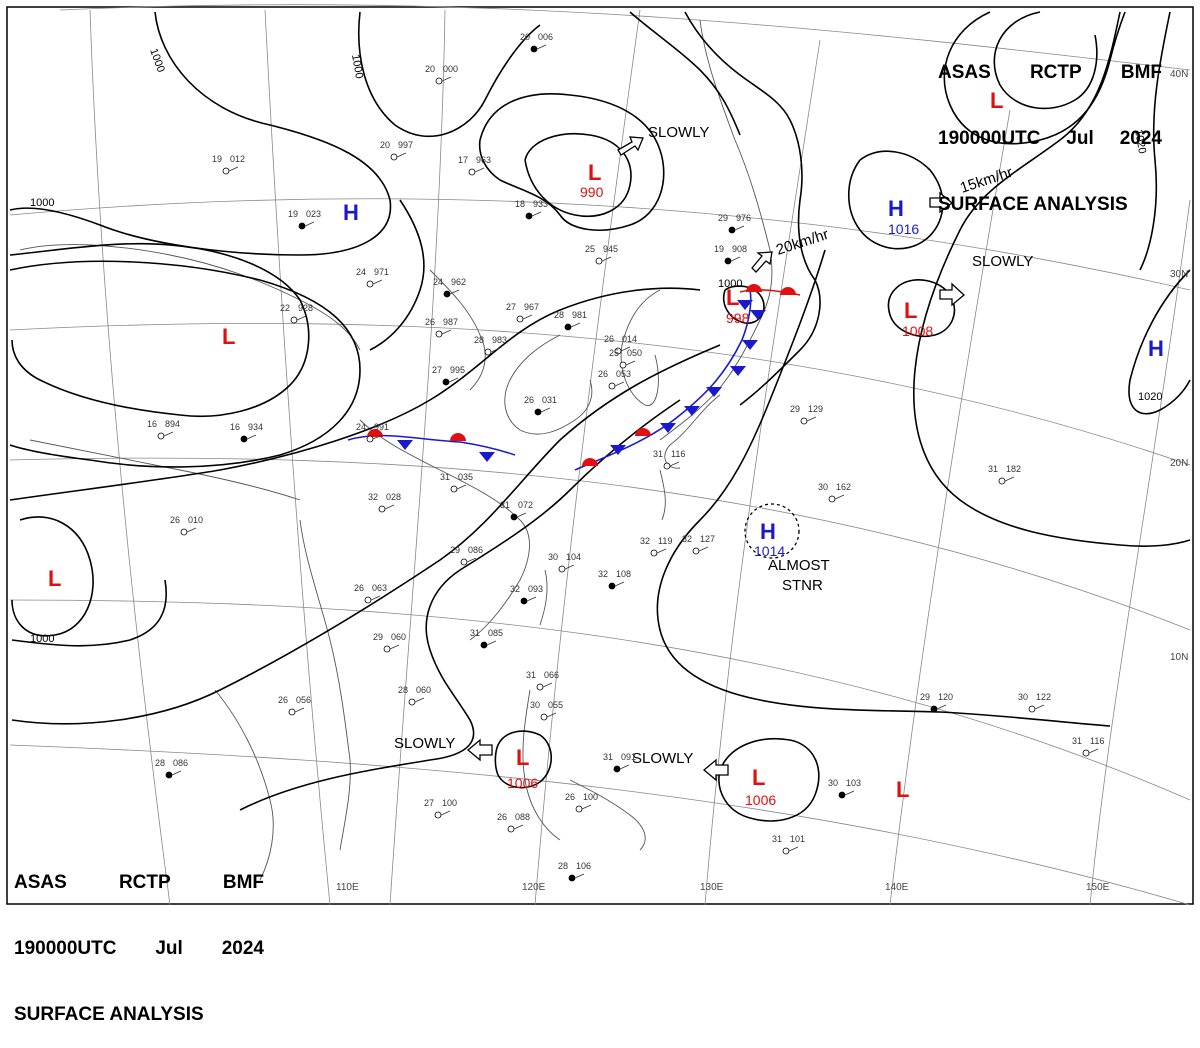 The image size is (1200, 1048). What do you see at coordinates (441, 327) in the screenshot?
I see `station-plot: 26 987` at bounding box center [441, 327].